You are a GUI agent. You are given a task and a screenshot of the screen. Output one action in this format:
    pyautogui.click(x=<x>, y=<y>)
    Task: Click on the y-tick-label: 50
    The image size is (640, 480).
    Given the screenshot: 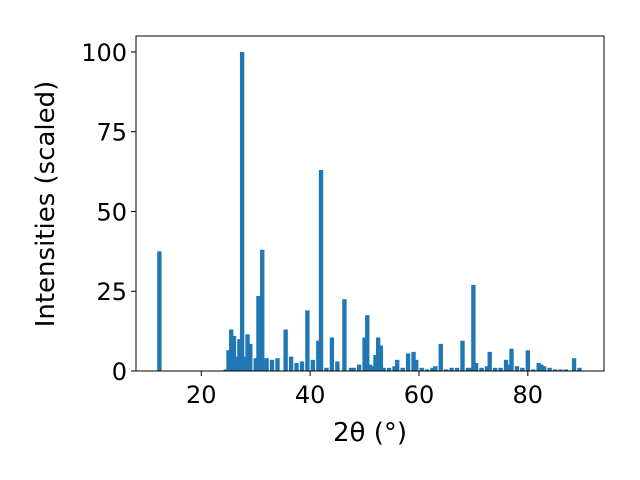 What is the action you would take?
    pyautogui.click(x=111, y=212)
    